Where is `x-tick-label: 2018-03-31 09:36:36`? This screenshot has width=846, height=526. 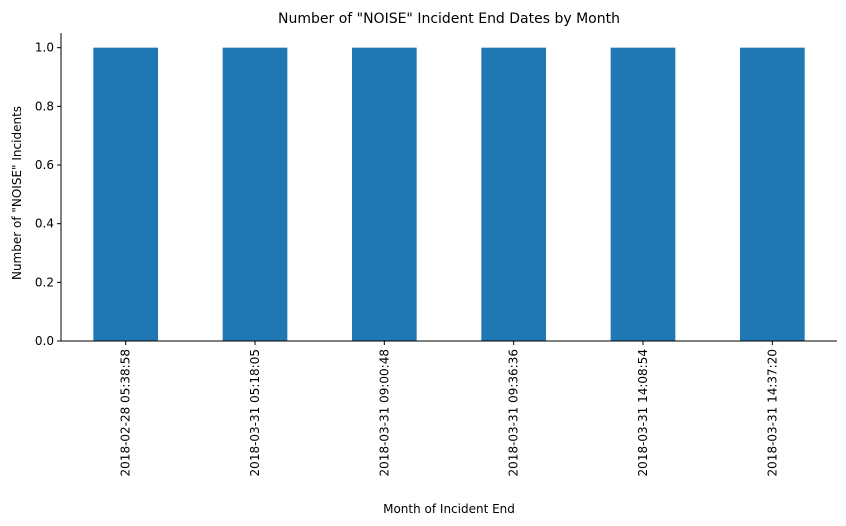
x-tick-label: 2018-03-31 09:36:36 is located at coordinates (514, 412).